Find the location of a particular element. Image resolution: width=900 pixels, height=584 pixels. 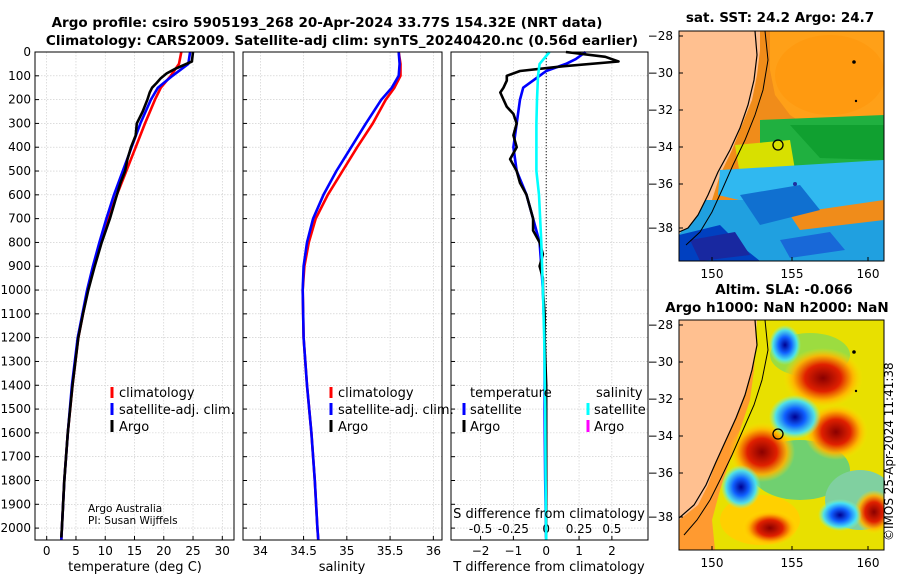

depth-tick-label: 0 is located at coordinates (27, 52).